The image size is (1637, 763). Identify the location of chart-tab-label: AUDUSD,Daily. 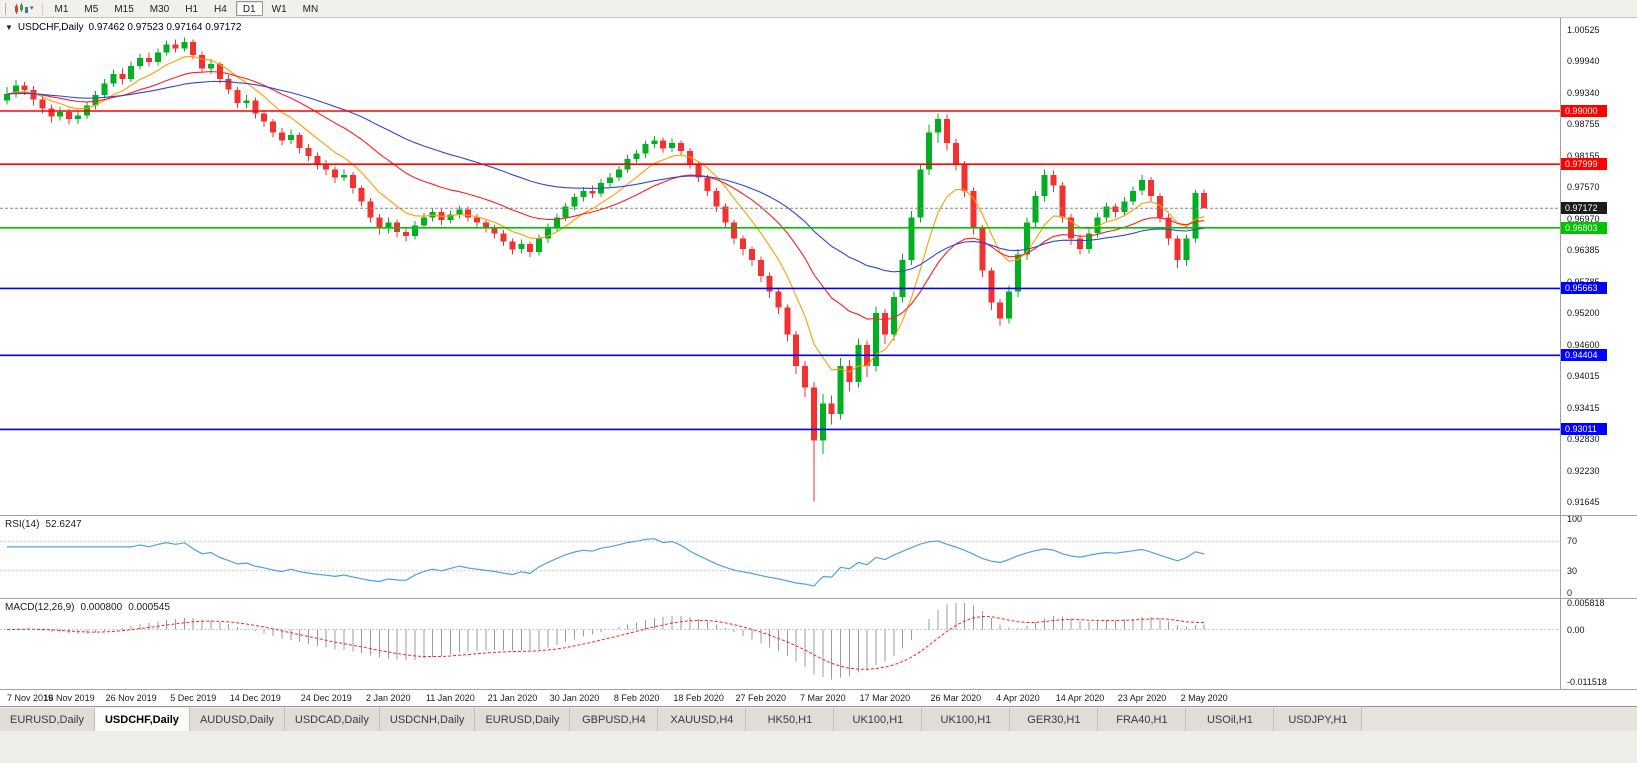
(236, 719).